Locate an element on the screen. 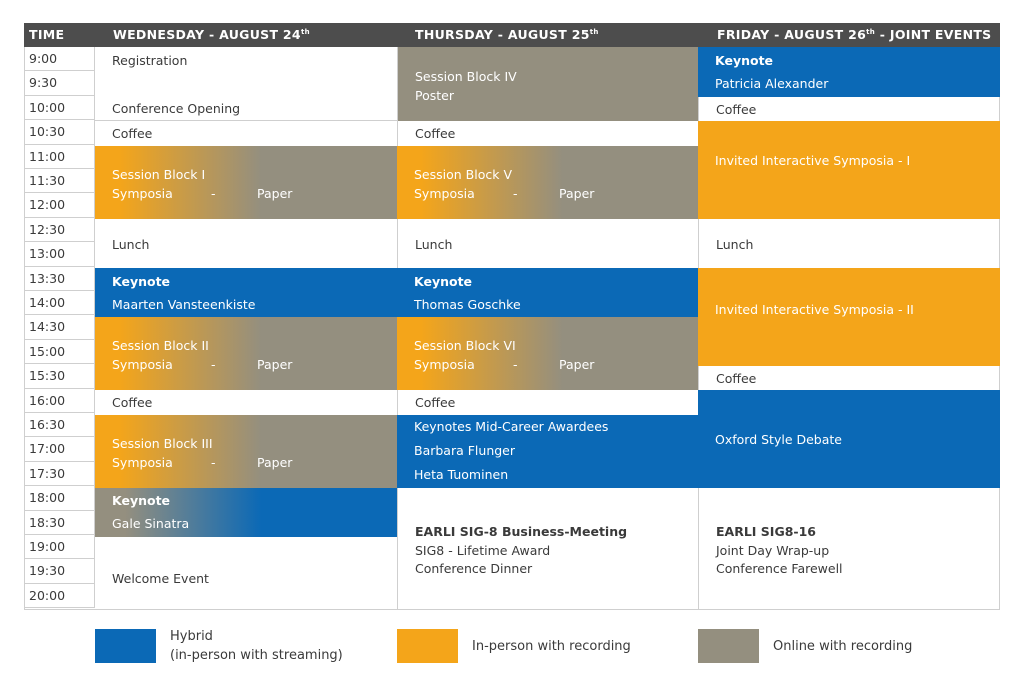  wed-lunch: Lunch is located at coordinates (131, 244).